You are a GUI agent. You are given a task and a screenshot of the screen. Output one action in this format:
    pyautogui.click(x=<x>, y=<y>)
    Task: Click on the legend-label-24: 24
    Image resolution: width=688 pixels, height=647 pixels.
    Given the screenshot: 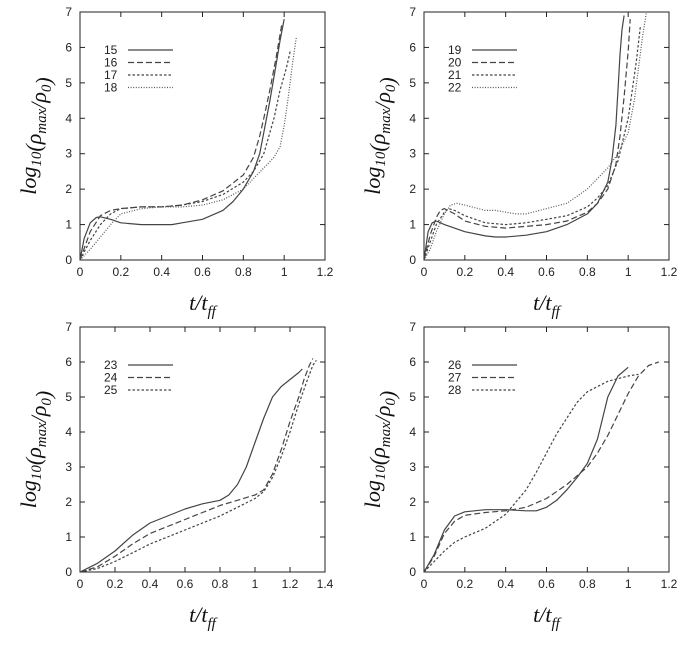 What is the action you would take?
    pyautogui.click(x=111, y=378)
    